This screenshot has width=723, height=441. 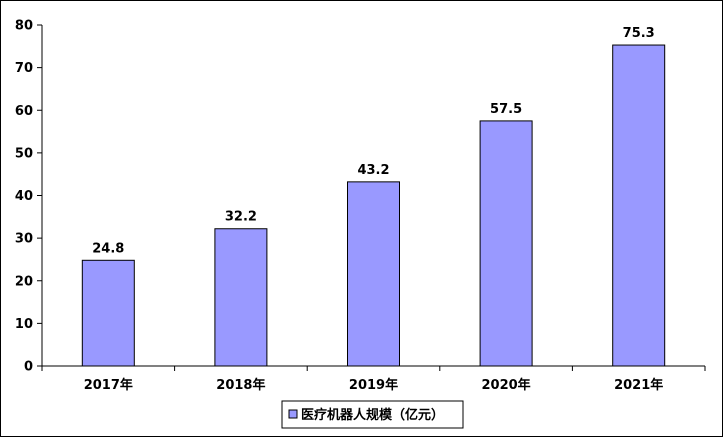 I want to click on x-tick-label: 2018年, so click(x=240, y=385).